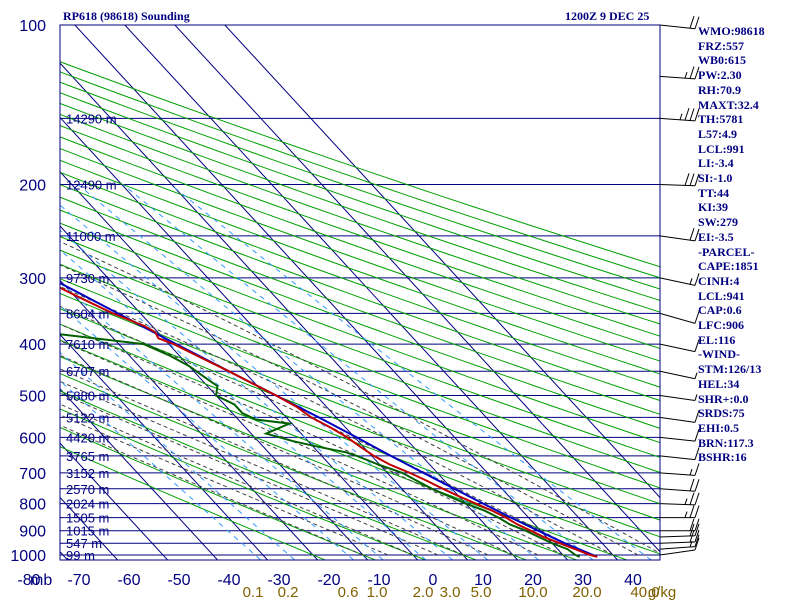 The height and width of the screenshot is (600, 800). What do you see at coordinates (532, 592) in the screenshot?
I see `mixing-ratio-label: 10.0` at bounding box center [532, 592].